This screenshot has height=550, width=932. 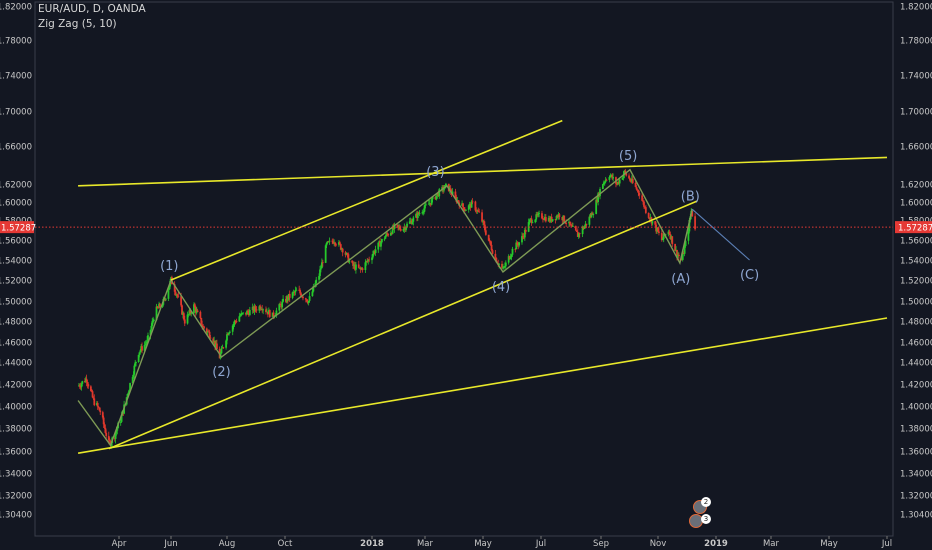 What do you see at coordinates (916, 475) in the screenshot?
I see `y-tick-label-right: 1.34000` at bounding box center [916, 475].